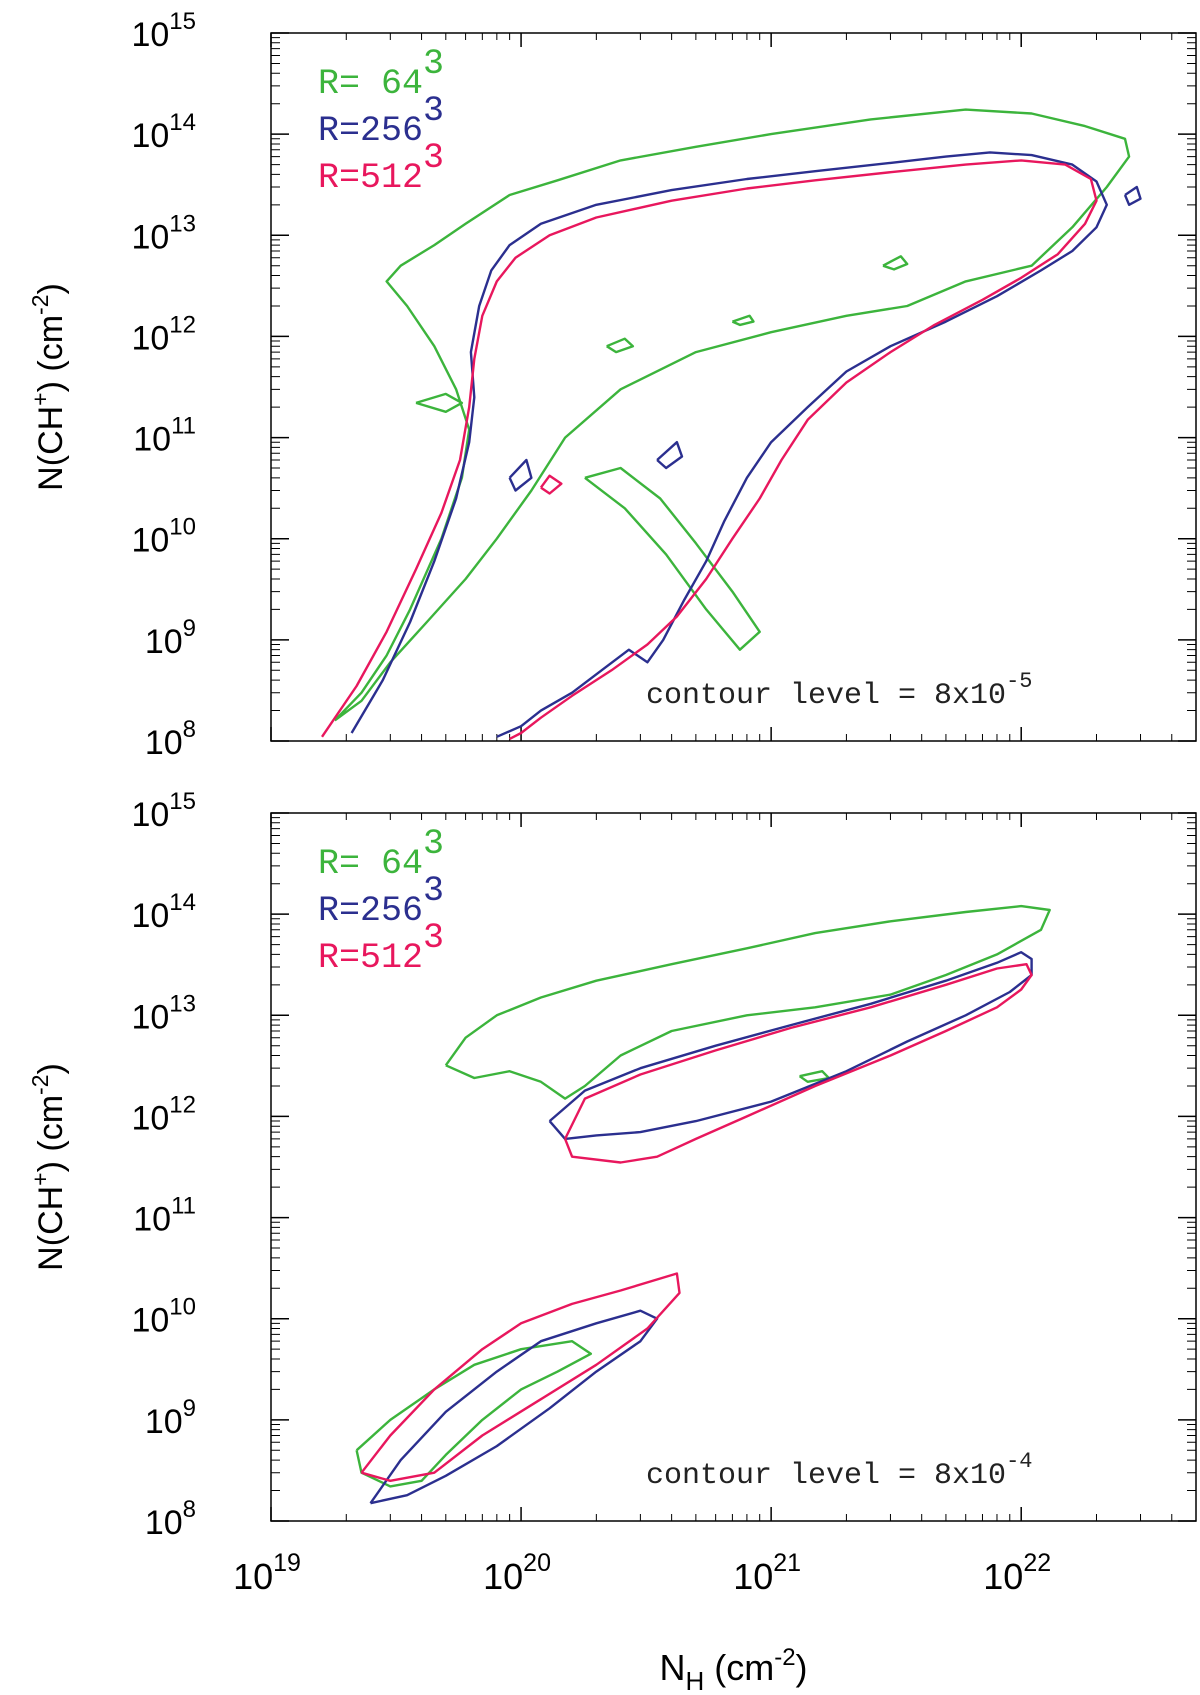  What do you see at coordinates (267, 1573) in the screenshot?
I see `x-tick-label: 1019` at bounding box center [267, 1573].